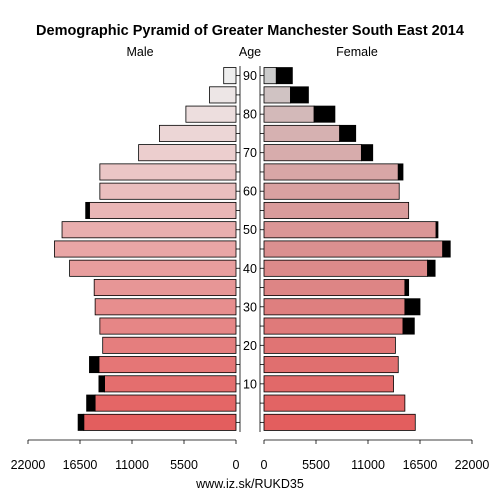 The image size is (500, 500). Describe the element at coordinates (264, 465) in the screenshot. I see `female-x-tick-label: 0` at that location.